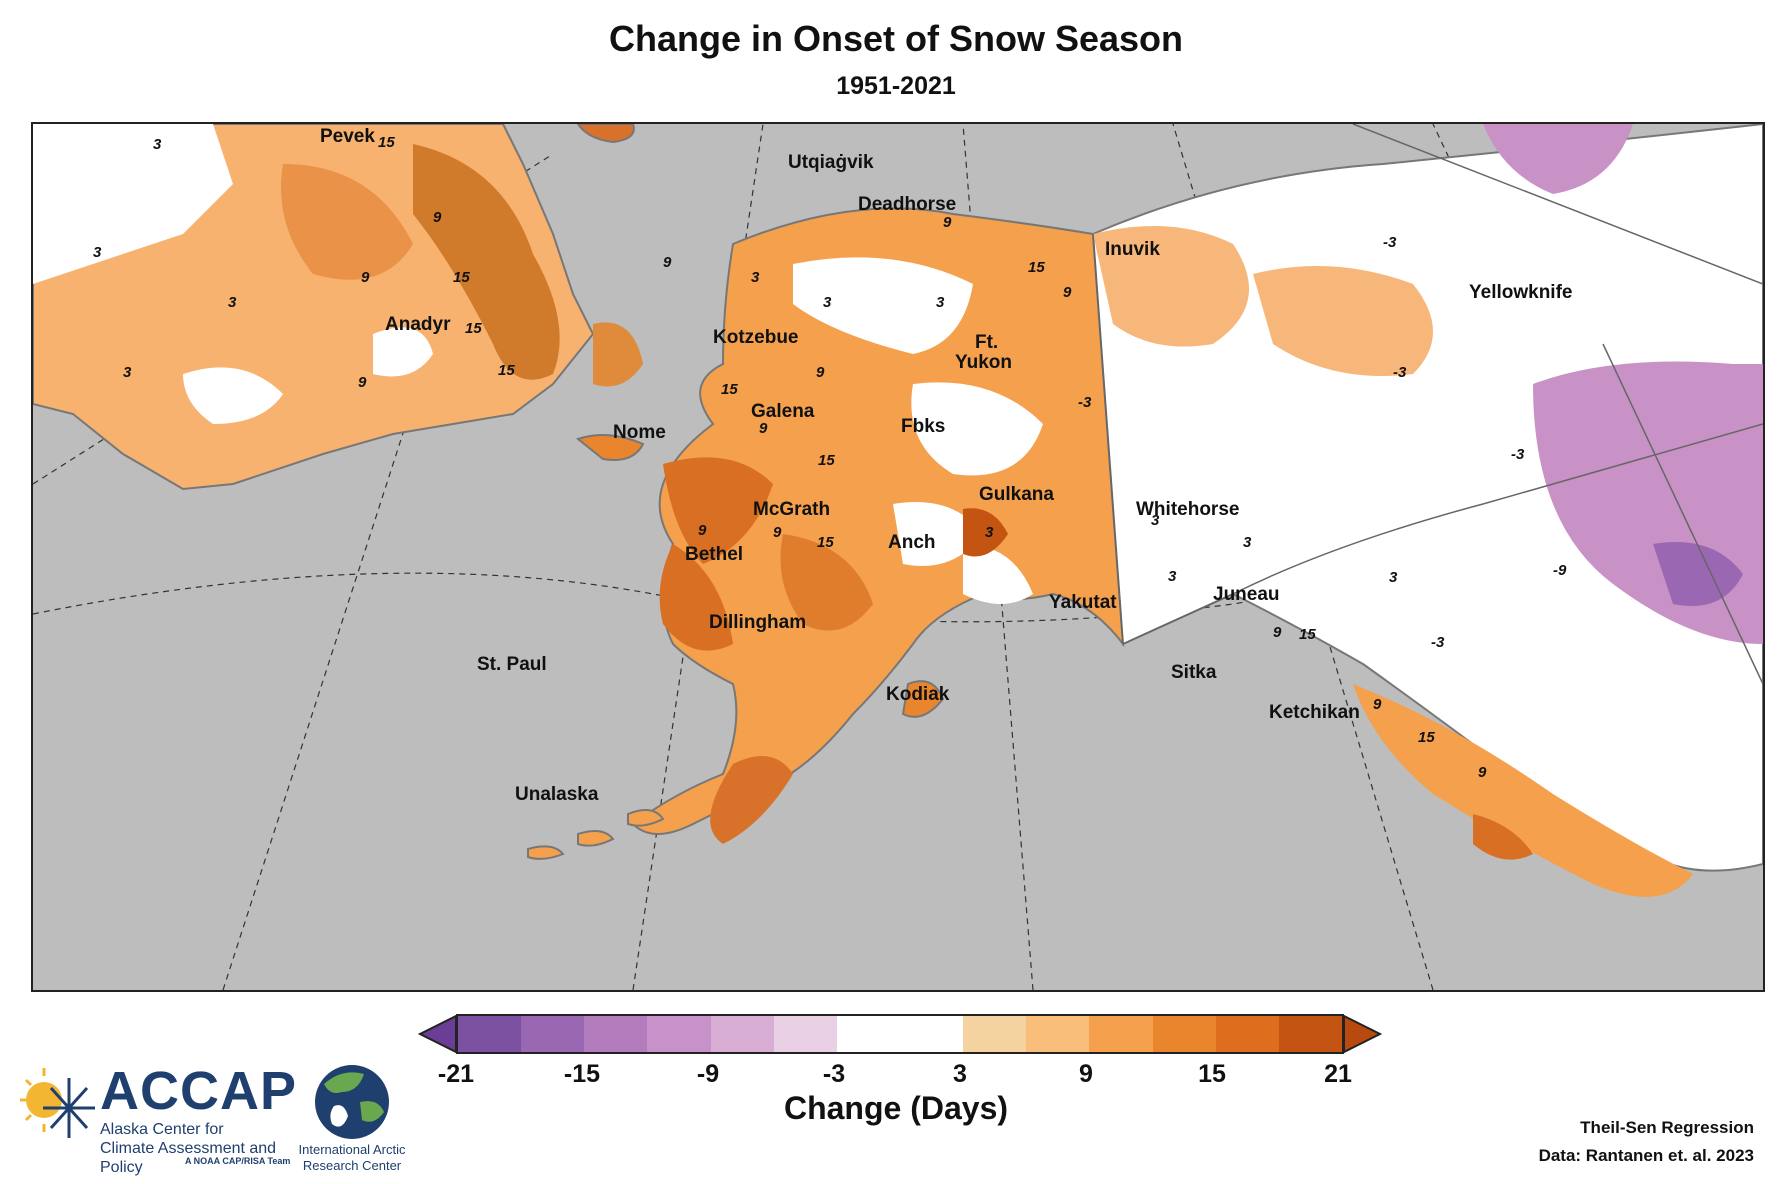 The width and height of the screenshot is (1792, 1184). Describe the element at coordinates (1338, 1074) in the screenshot. I see `colorbar-tick: 21` at that location.